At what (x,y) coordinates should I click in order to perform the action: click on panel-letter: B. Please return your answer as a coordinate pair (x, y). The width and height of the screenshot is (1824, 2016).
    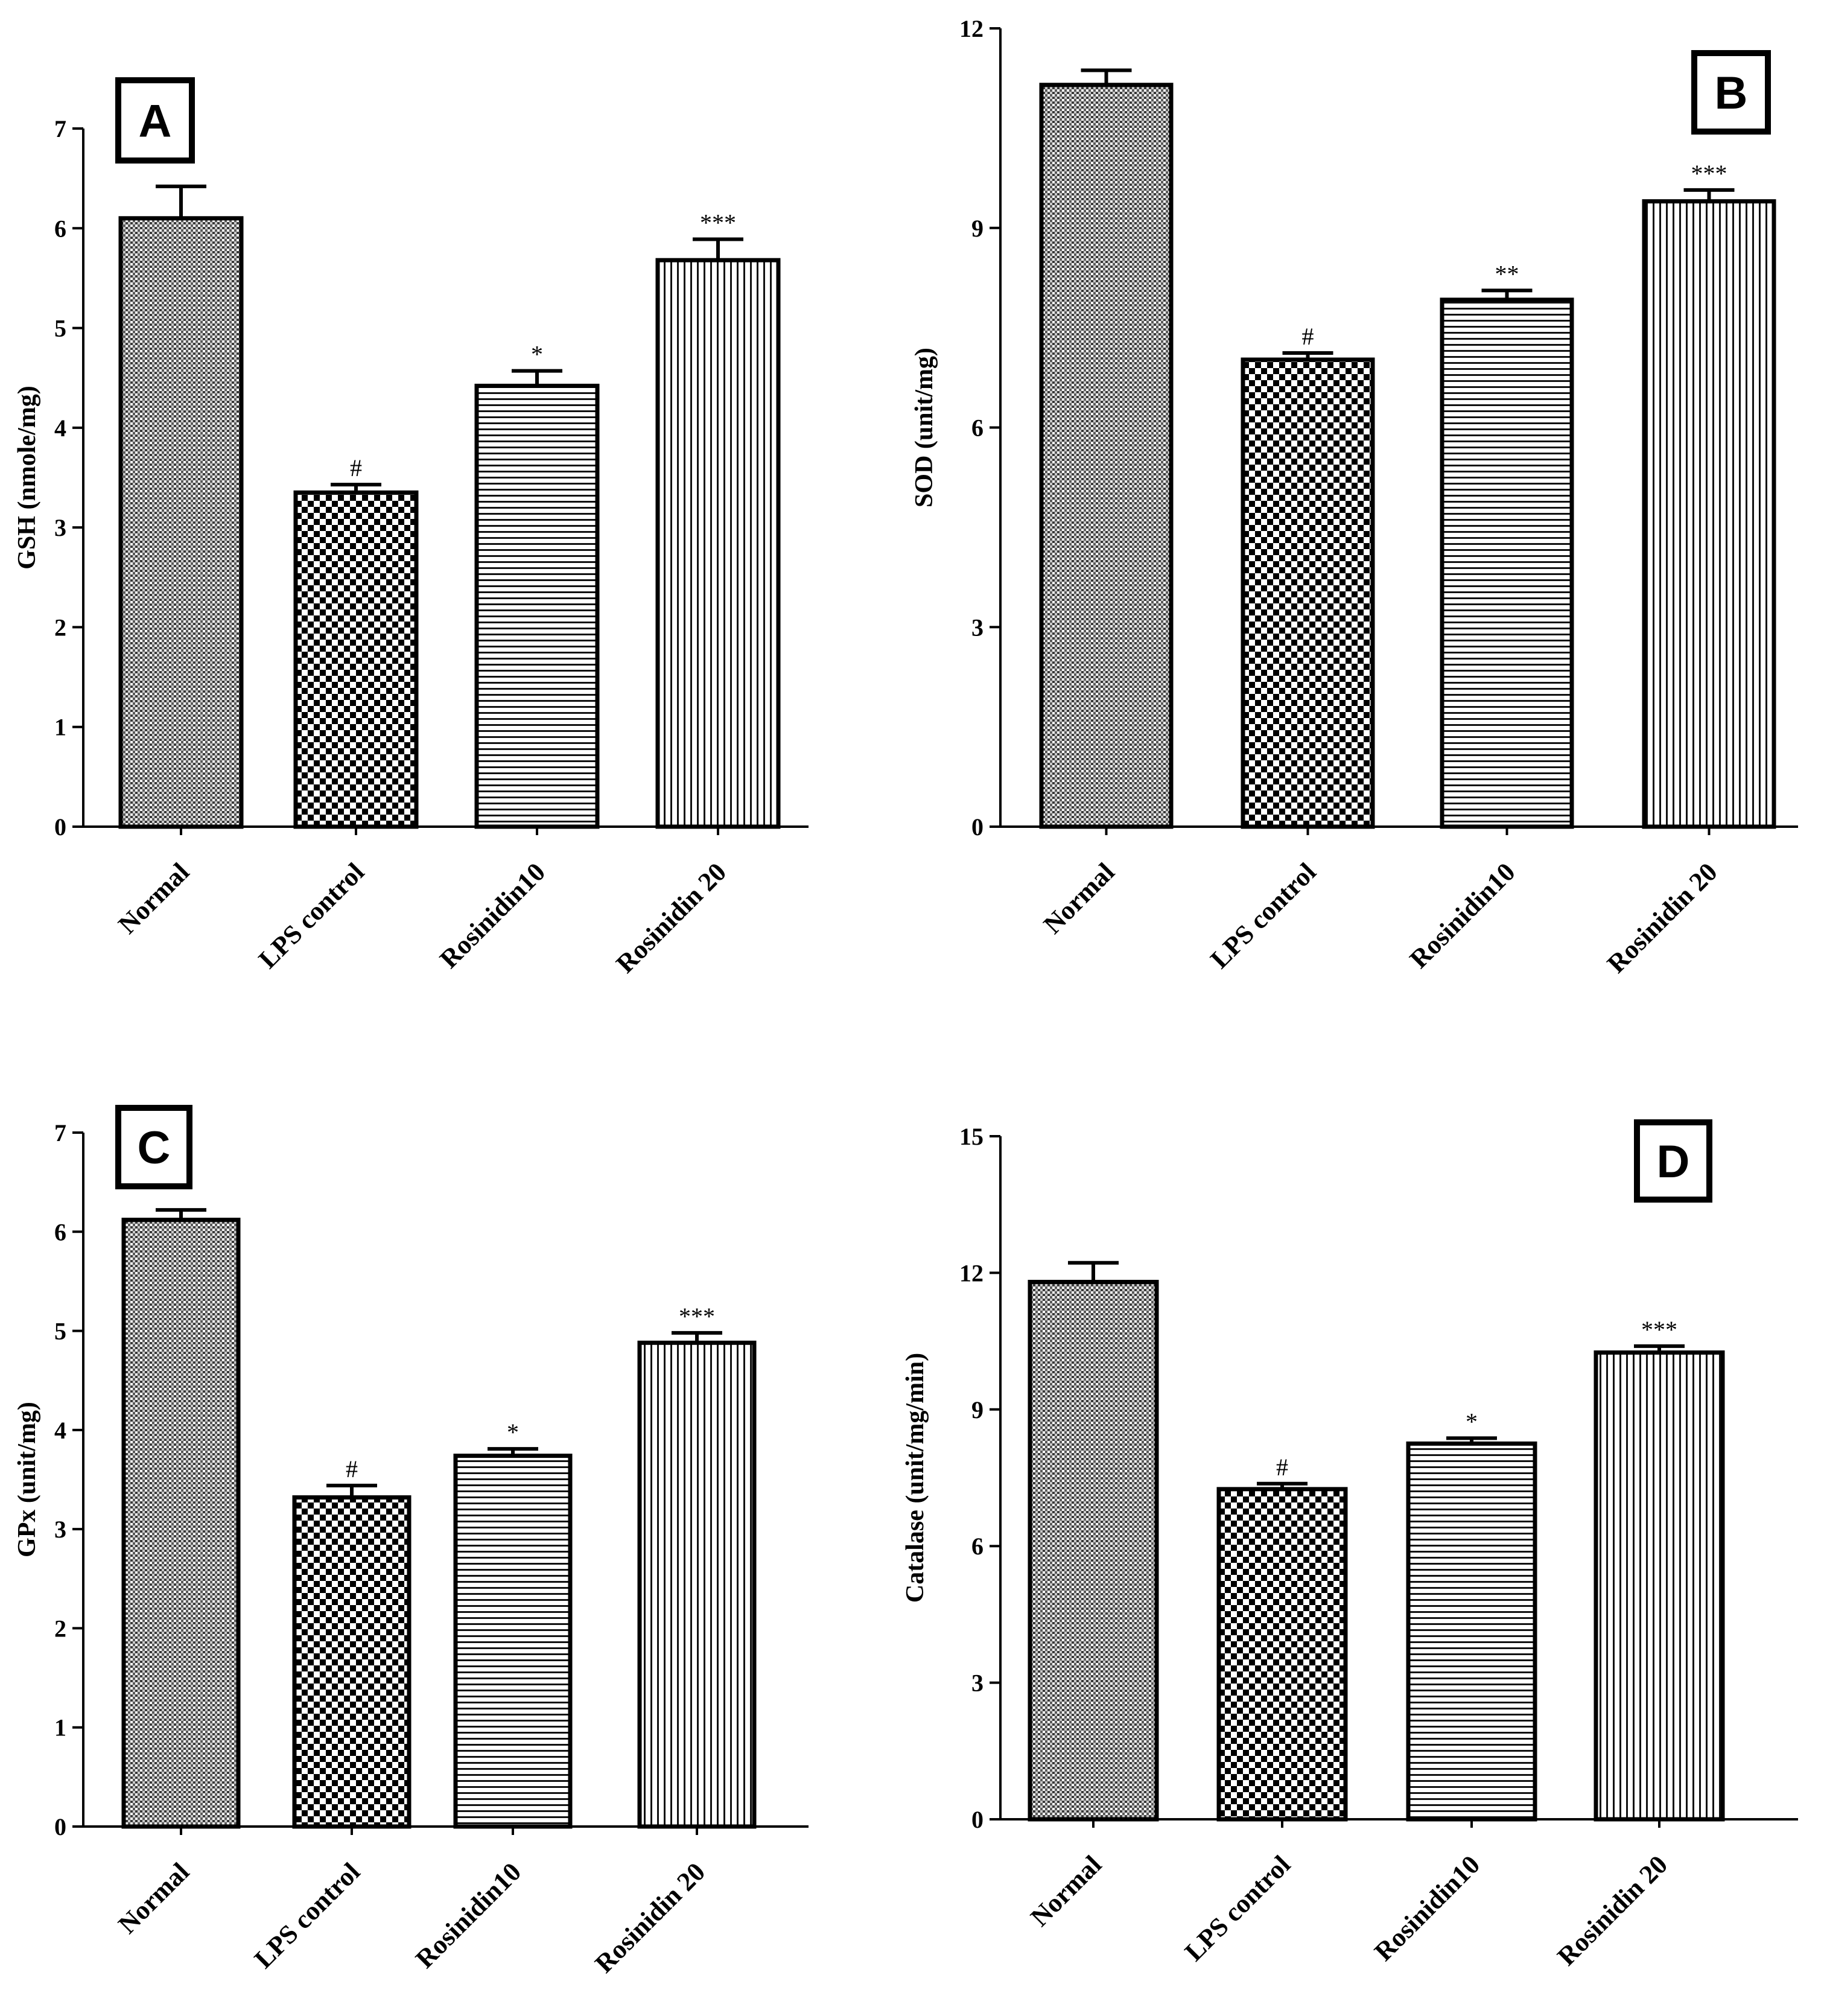
    Looking at the image, I should click on (1731, 93).